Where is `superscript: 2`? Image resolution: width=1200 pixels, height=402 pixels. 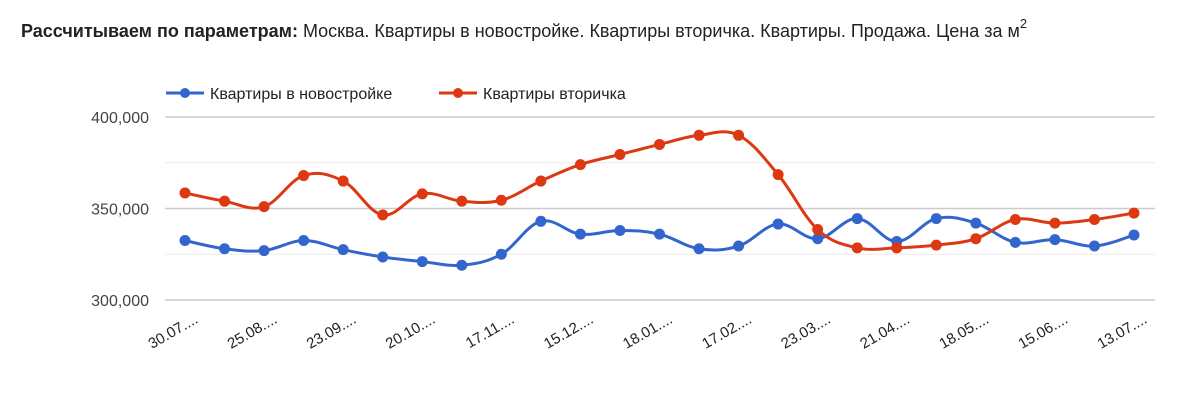
superscript: 2 is located at coordinates (1023, 23).